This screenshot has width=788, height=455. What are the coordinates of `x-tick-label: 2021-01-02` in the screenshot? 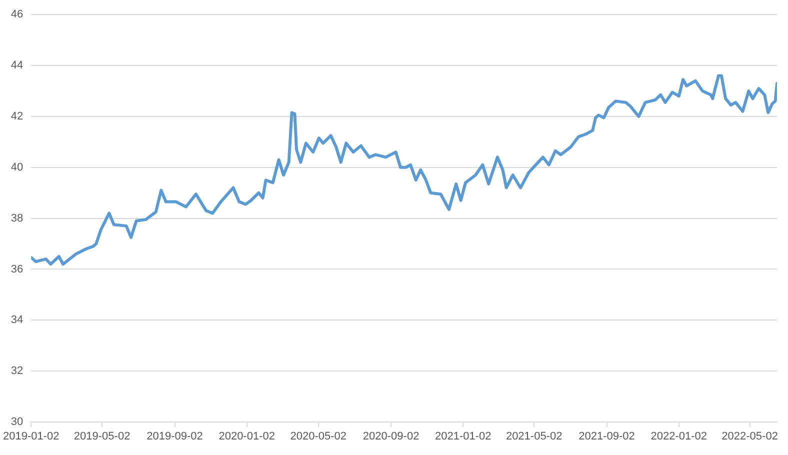 It's located at (463, 436).